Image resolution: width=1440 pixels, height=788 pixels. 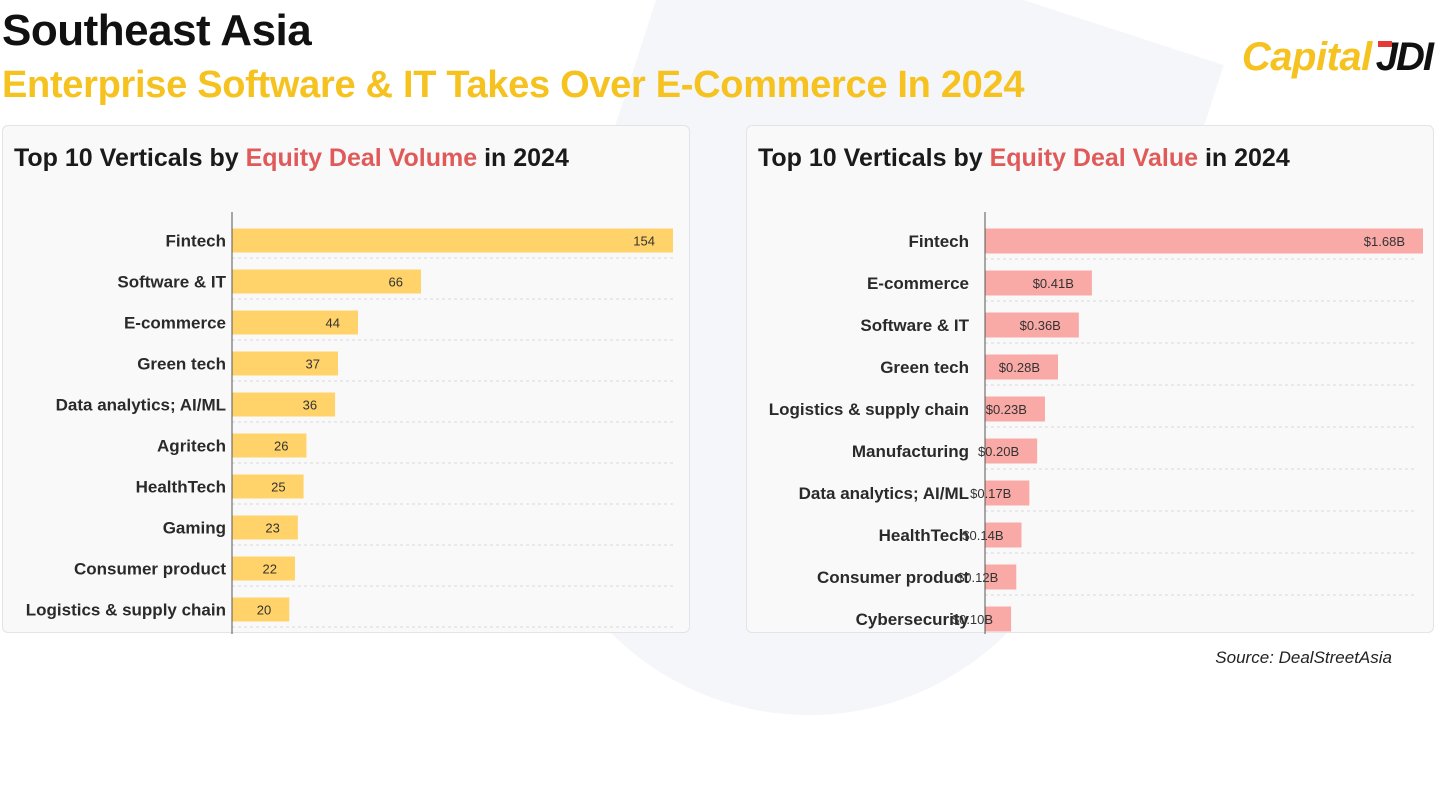 I want to click on volume-category-label: Green tech, so click(x=181, y=364).